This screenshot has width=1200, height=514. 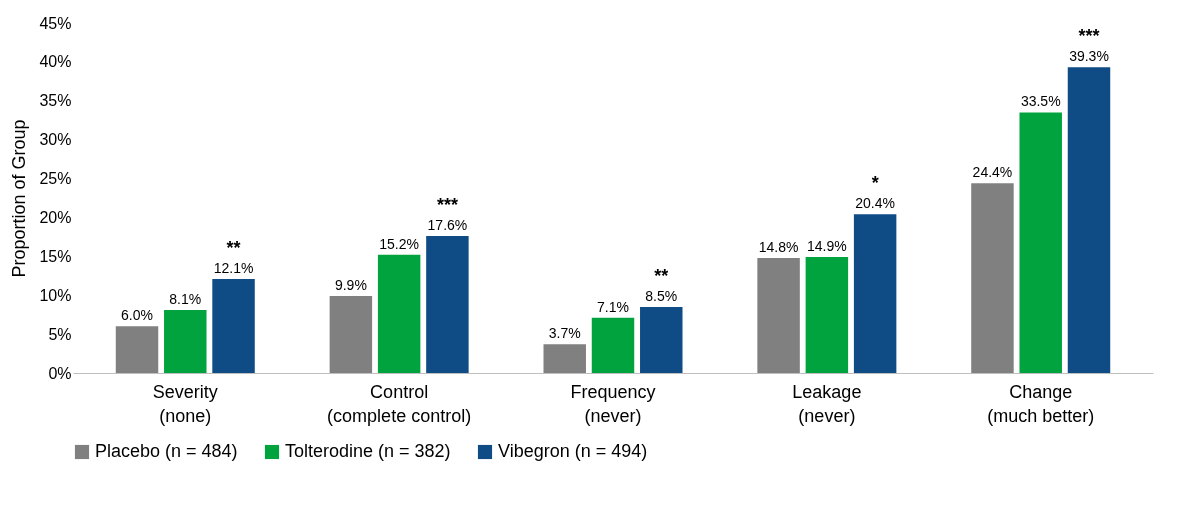 What do you see at coordinates (60, 334) in the screenshot?
I see `y-tick-label: 5%` at bounding box center [60, 334].